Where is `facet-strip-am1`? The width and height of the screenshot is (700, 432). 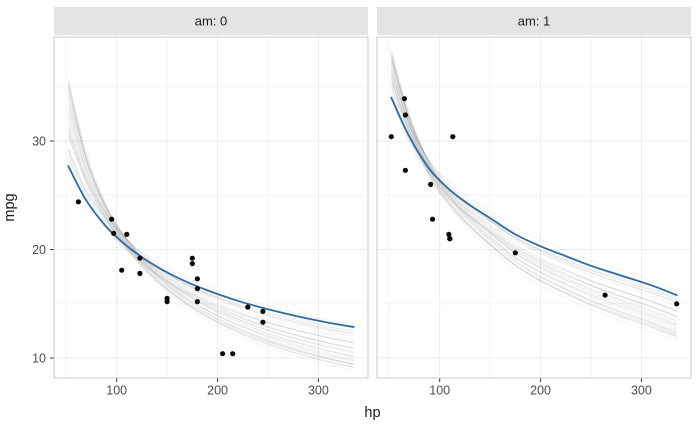
facet-strip-am1 is located at coordinates (534, 21).